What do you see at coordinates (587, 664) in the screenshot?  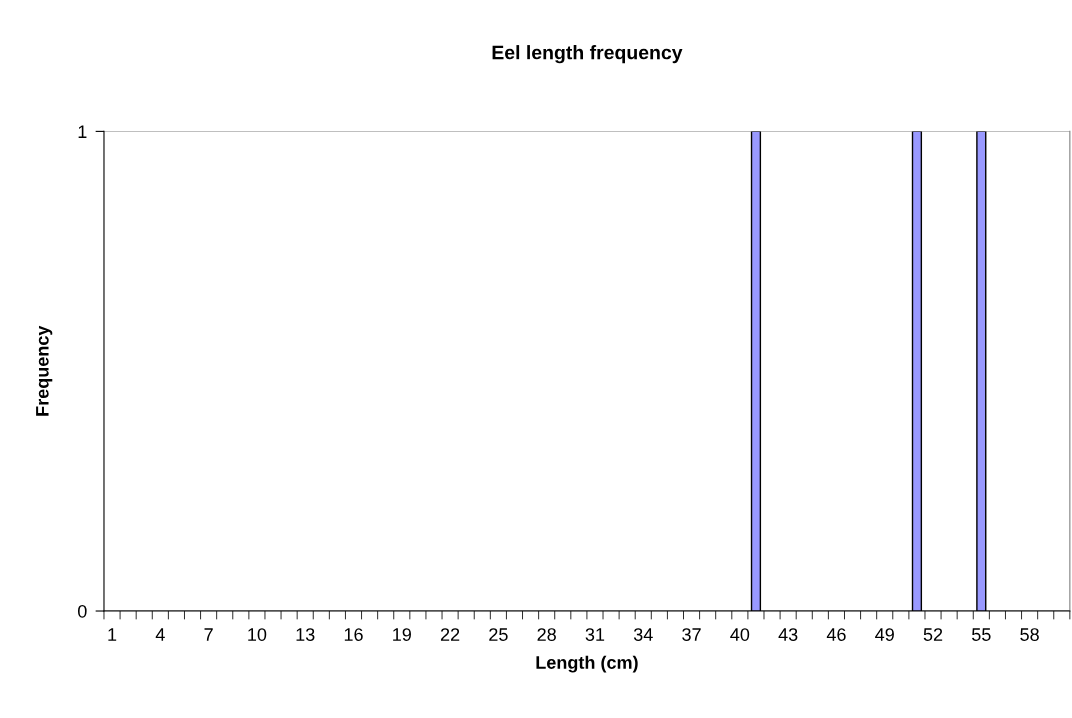 I see `x-axis-title: Length (cm)` at bounding box center [587, 664].